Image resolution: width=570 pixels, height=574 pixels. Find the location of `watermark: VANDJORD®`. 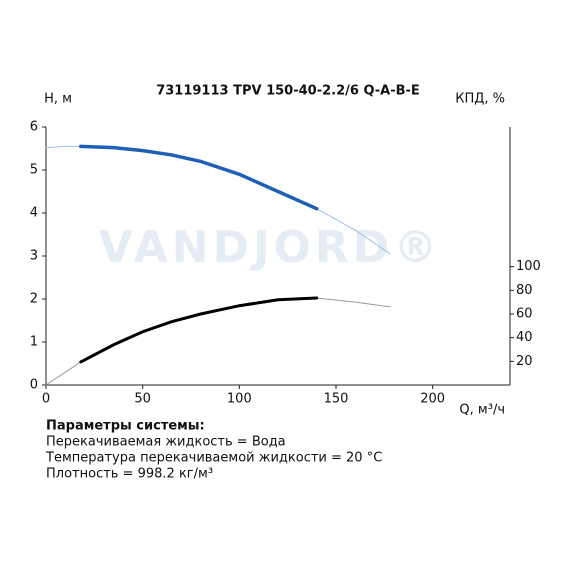

watermark: VANDJORD® is located at coordinates (270, 247).